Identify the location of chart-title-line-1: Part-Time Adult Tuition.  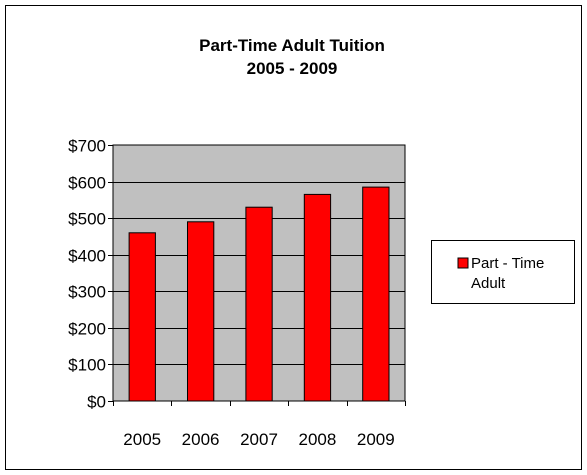
(292, 45).